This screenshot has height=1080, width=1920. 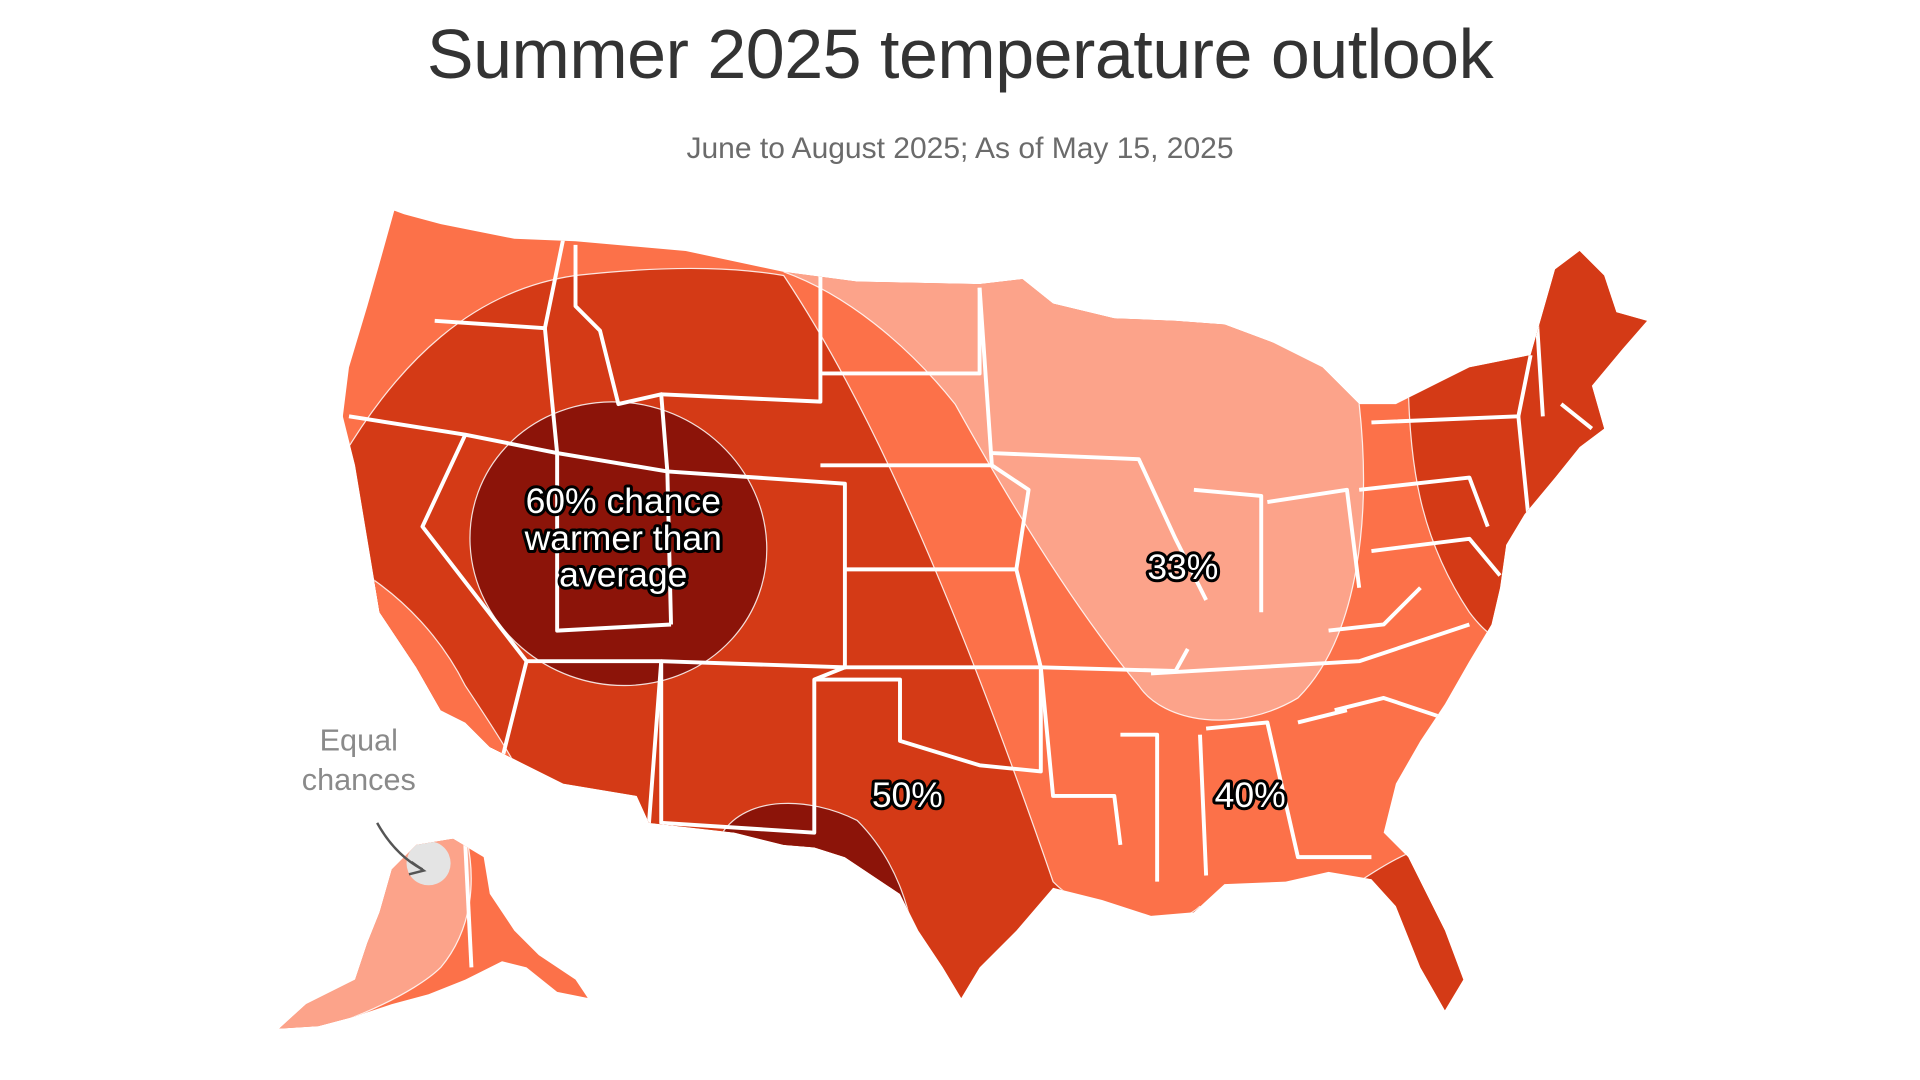 What do you see at coordinates (623, 575) in the screenshot?
I see `label-60-line3: average` at bounding box center [623, 575].